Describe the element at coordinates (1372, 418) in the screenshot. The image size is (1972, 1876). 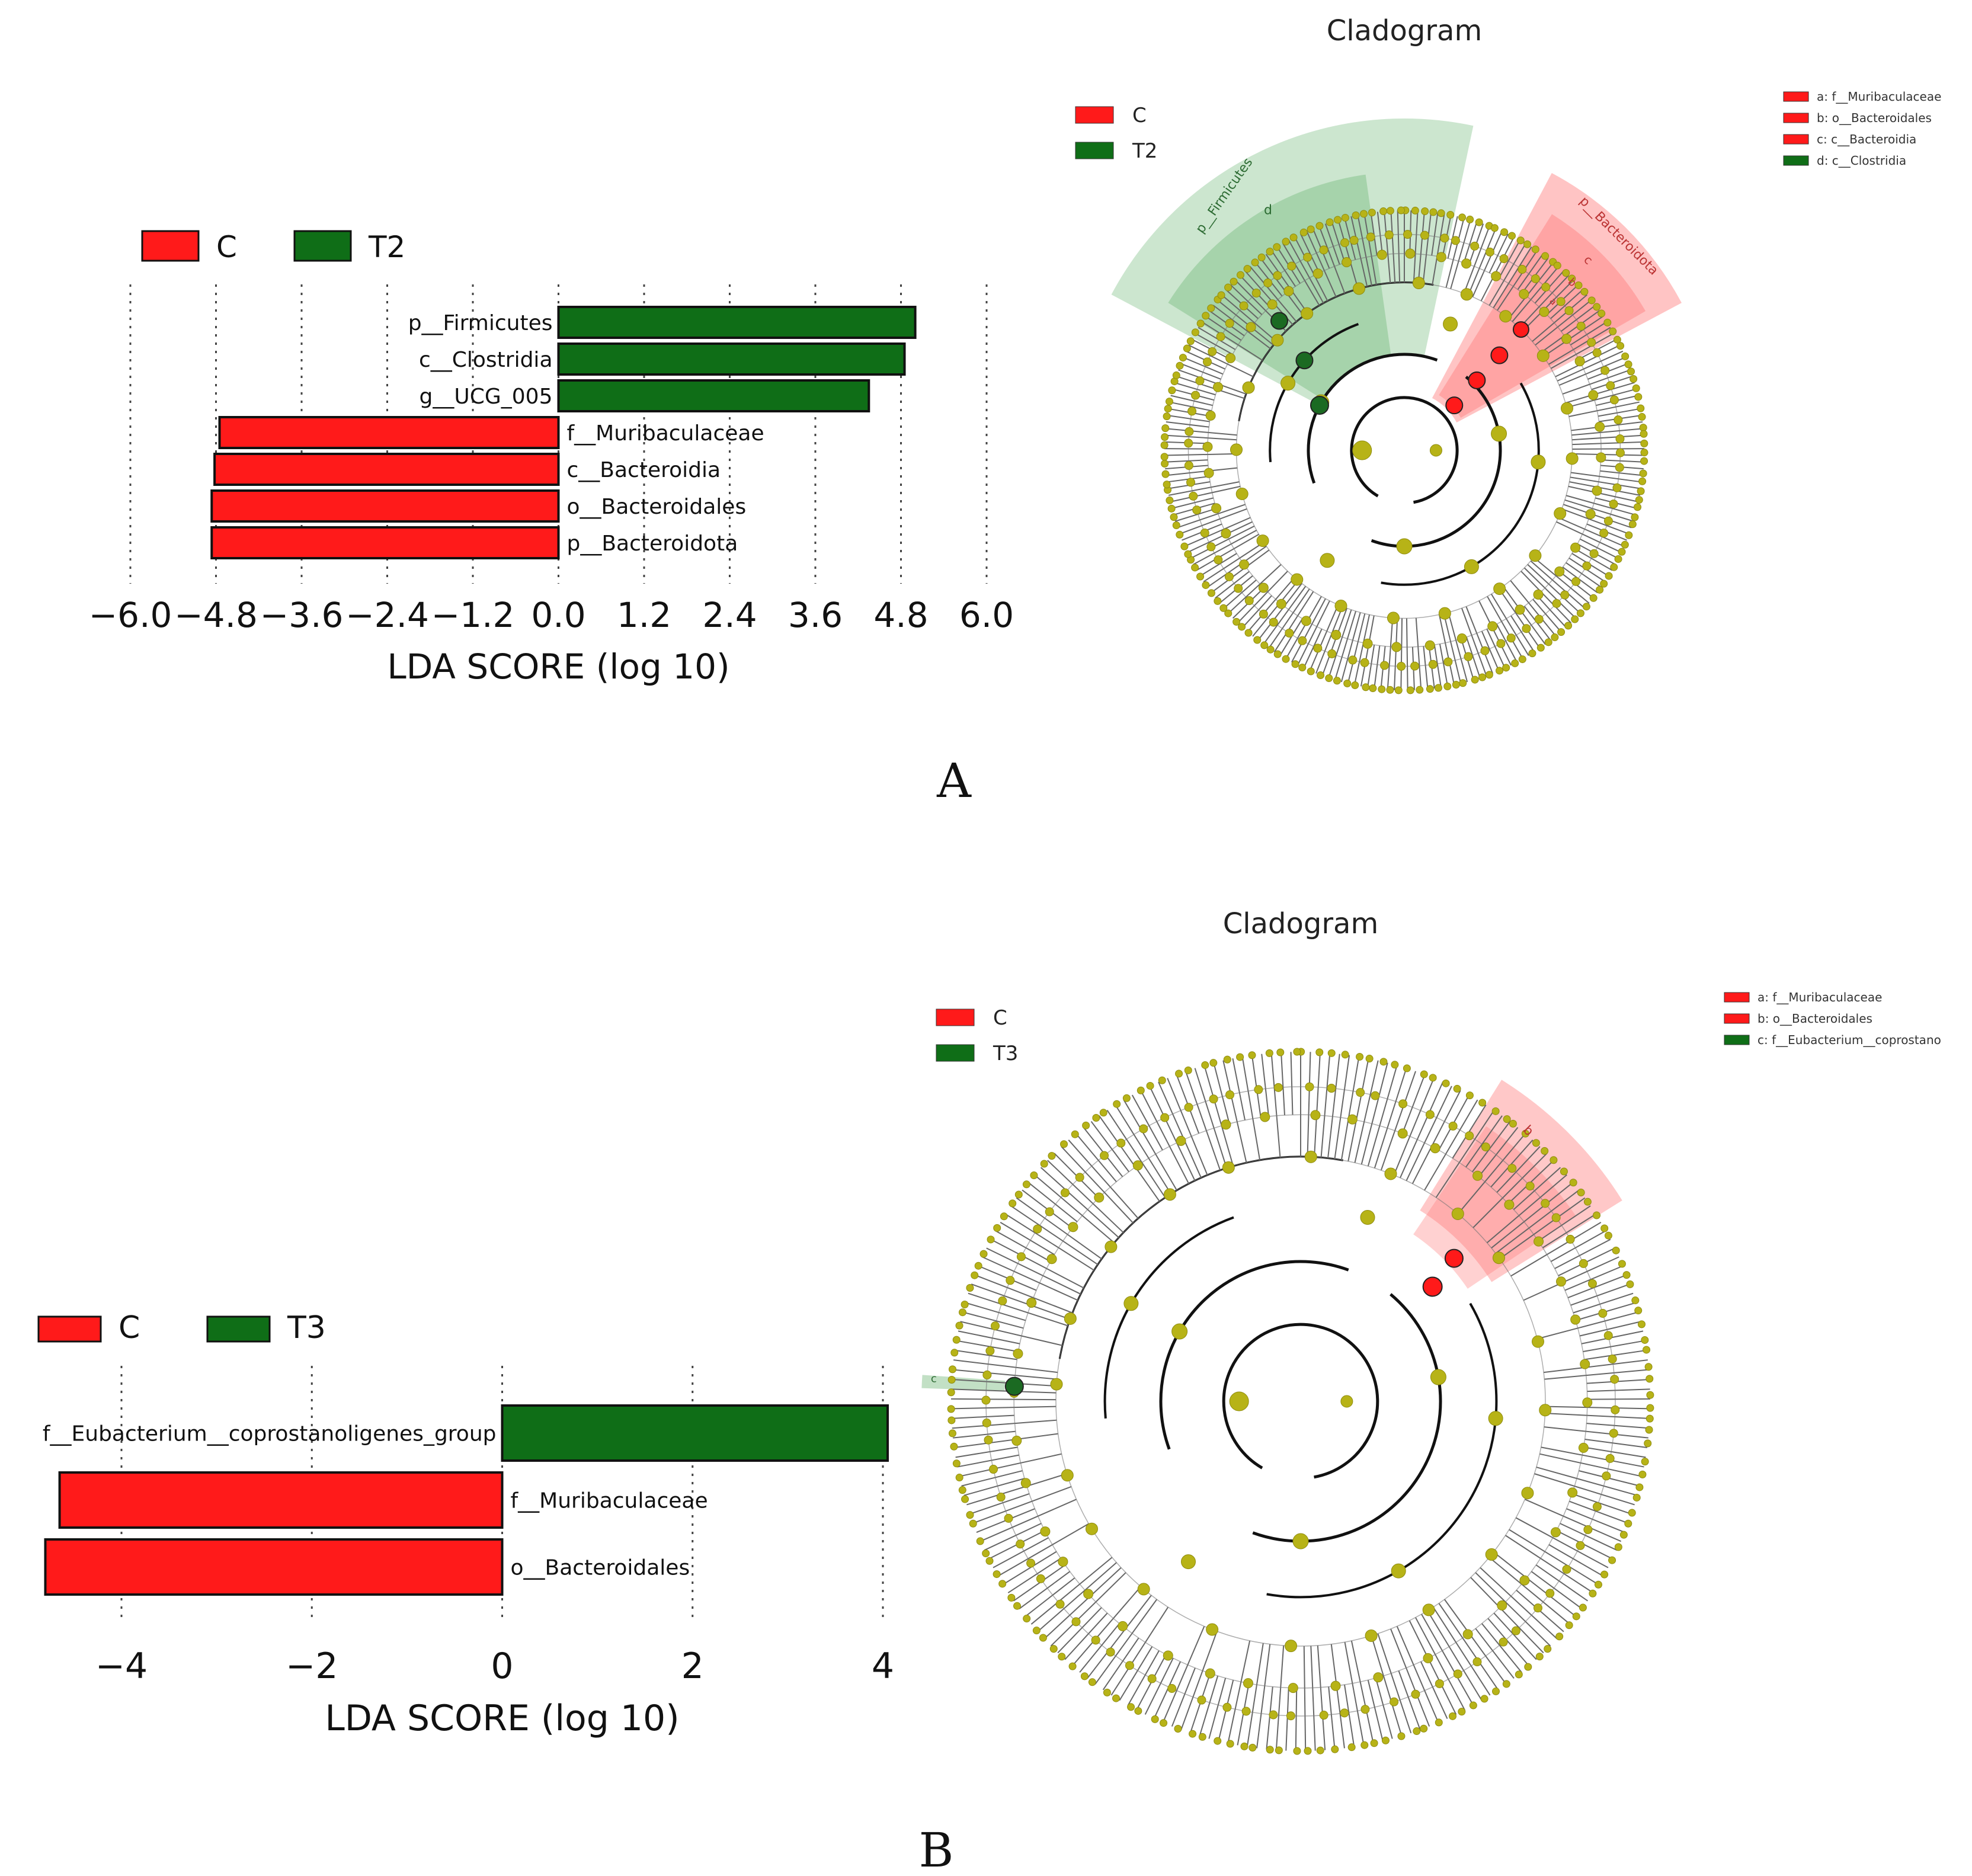
I see `clade-arc` at that location.